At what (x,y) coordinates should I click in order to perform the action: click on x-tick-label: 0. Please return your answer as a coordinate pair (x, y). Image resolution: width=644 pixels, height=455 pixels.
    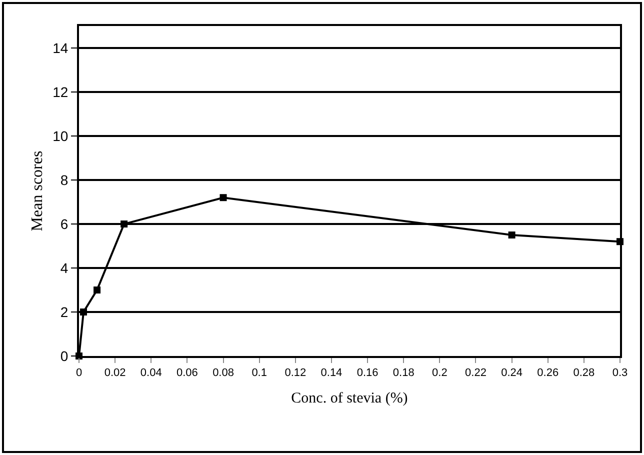
    Looking at the image, I should click on (79, 373).